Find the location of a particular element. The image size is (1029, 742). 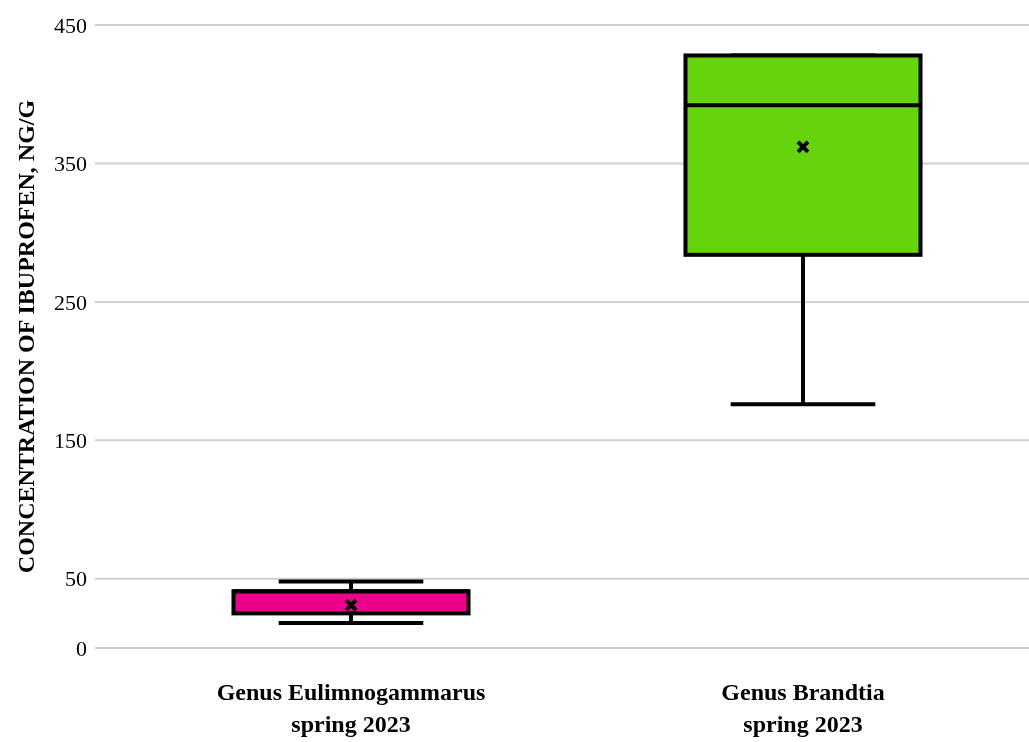

x-tick-label: Genus Brandtia spring 2023 is located at coordinates (803, 708).